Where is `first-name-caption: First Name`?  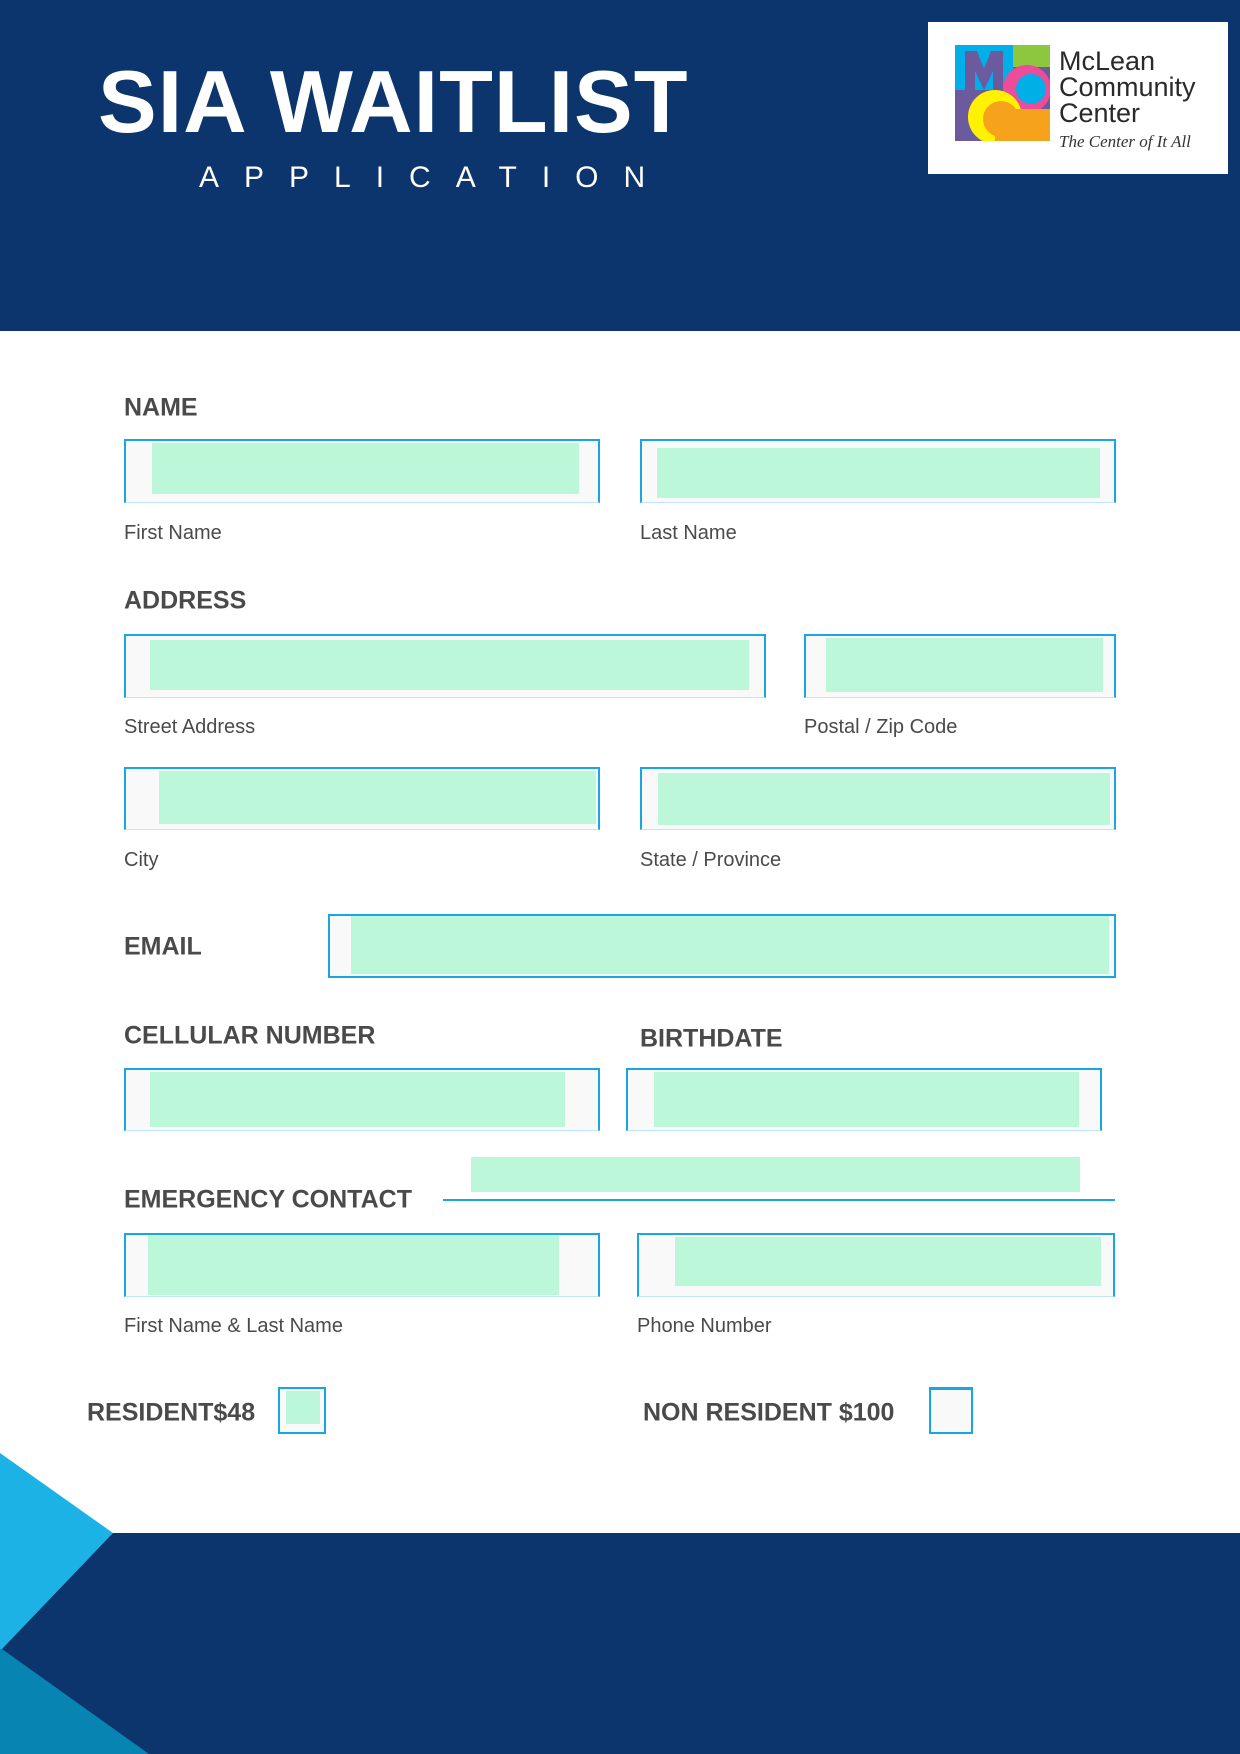 first-name-caption: First Name is located at coordinates (173, 533).